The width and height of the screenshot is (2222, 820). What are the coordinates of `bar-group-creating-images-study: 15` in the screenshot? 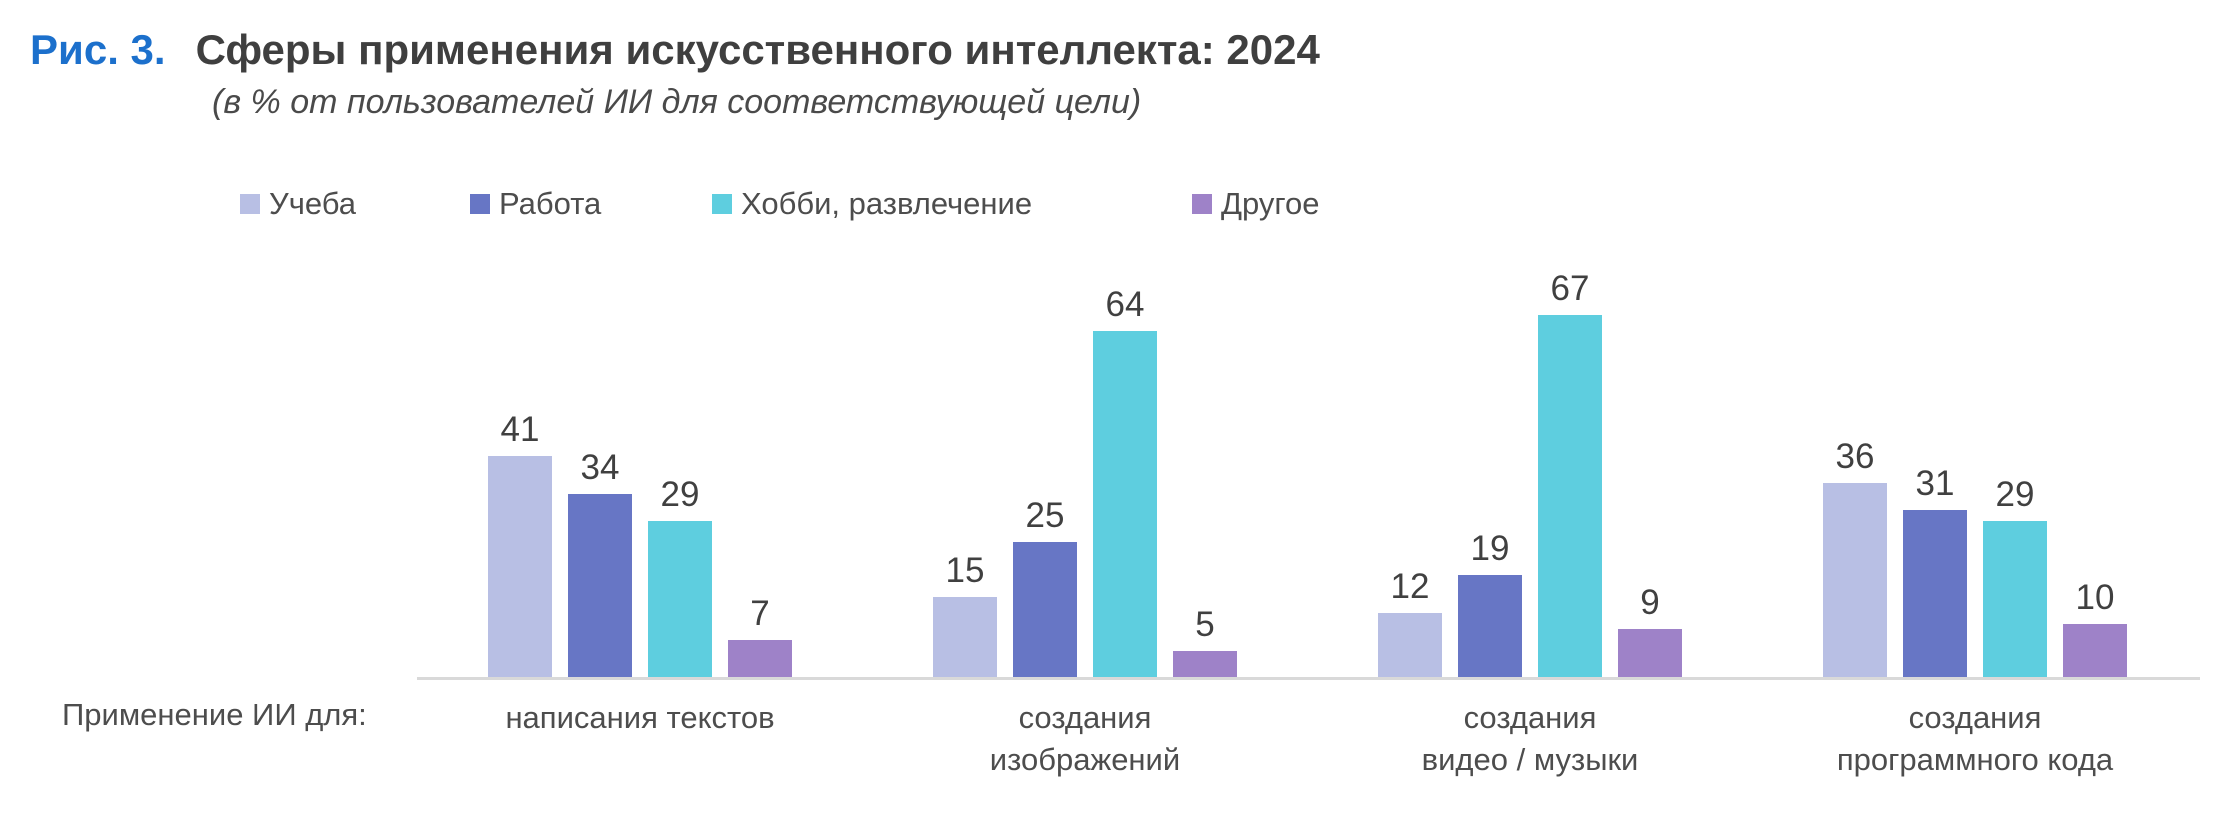 It's located at (965, 615).